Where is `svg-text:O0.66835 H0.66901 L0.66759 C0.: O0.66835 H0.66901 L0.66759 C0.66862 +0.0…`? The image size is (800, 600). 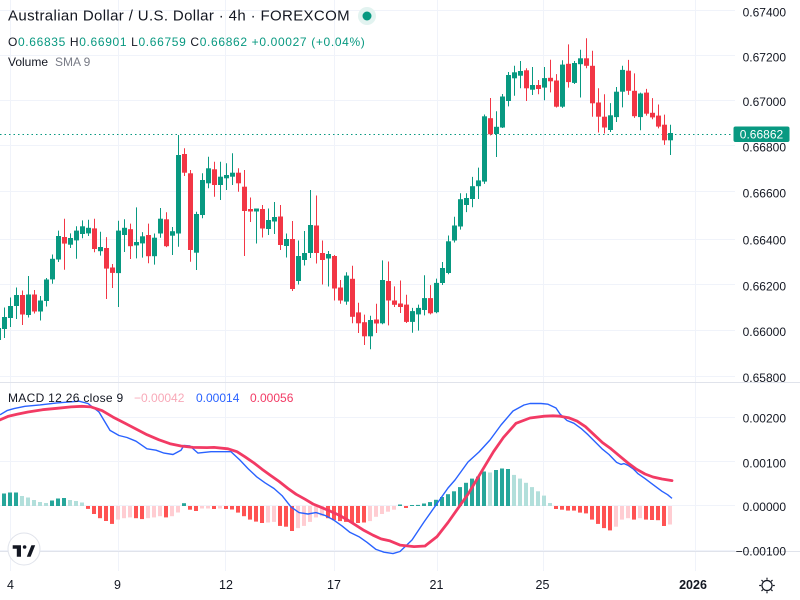
svg-text:O0.66835 H0.66901 L0.66759 C0.: O0.66835 H0.66901 L0.66759 C0.66862 +0.0… is located at coordinates (186, 42).